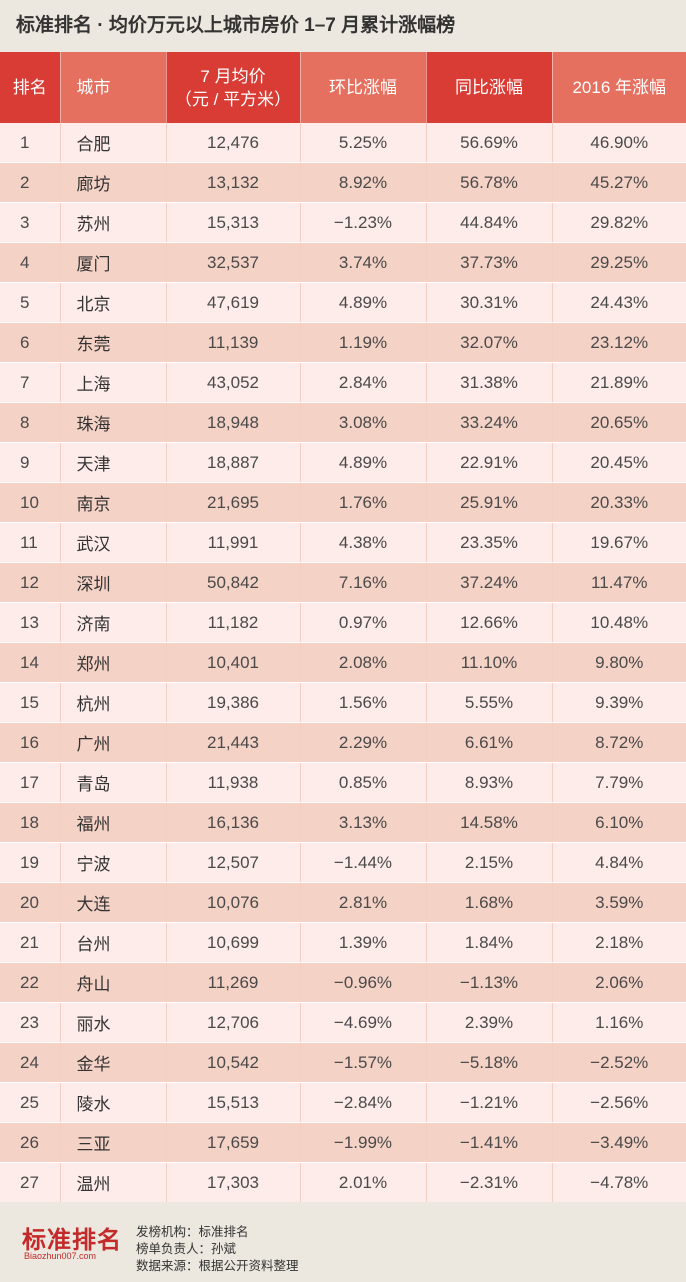 Image resolution: width=686 pixels, height=1282 pixels. Describe the element at coordinates (113, 182) in the screenshot. I see `cell-city: 廊坊` at that location.